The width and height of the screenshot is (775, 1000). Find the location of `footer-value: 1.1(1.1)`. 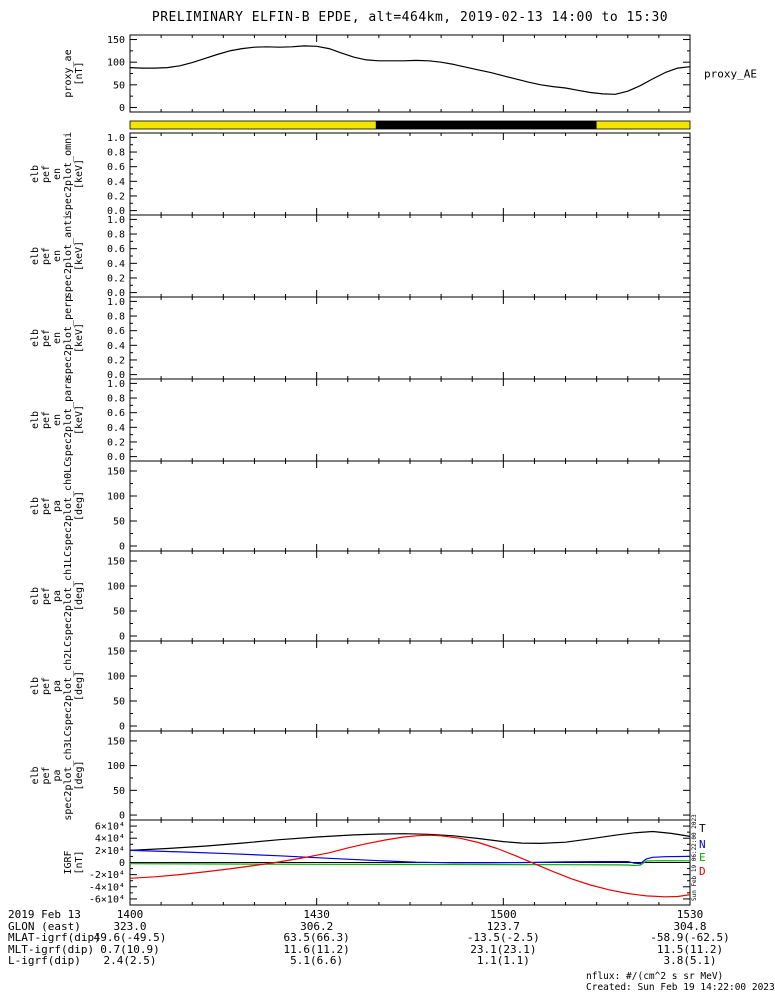

footer-value: 1.1(1.1) is located at coordinates (503, 960).